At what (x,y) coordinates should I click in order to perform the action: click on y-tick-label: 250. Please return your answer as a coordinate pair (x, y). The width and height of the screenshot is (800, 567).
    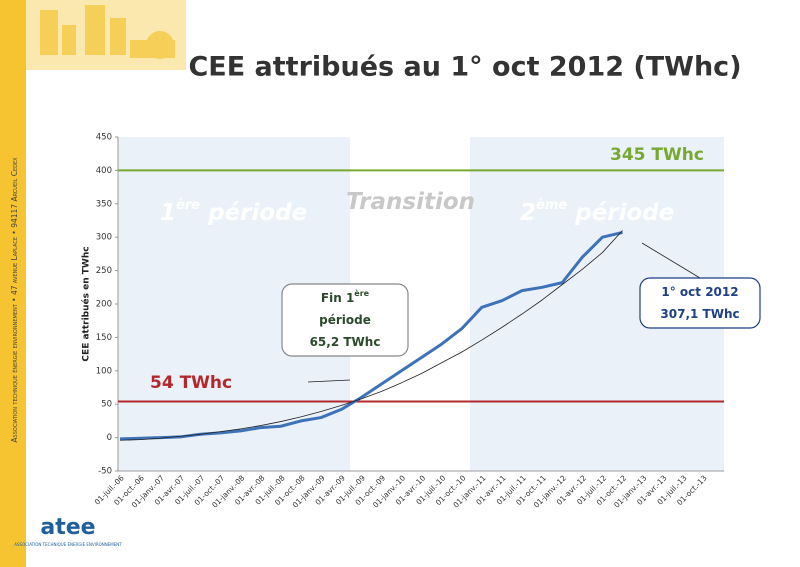
    Looking at the image, I should click on (104, 271).